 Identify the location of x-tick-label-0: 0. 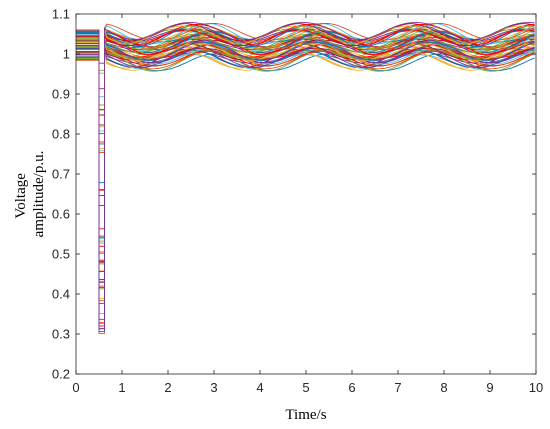
(75, 387).